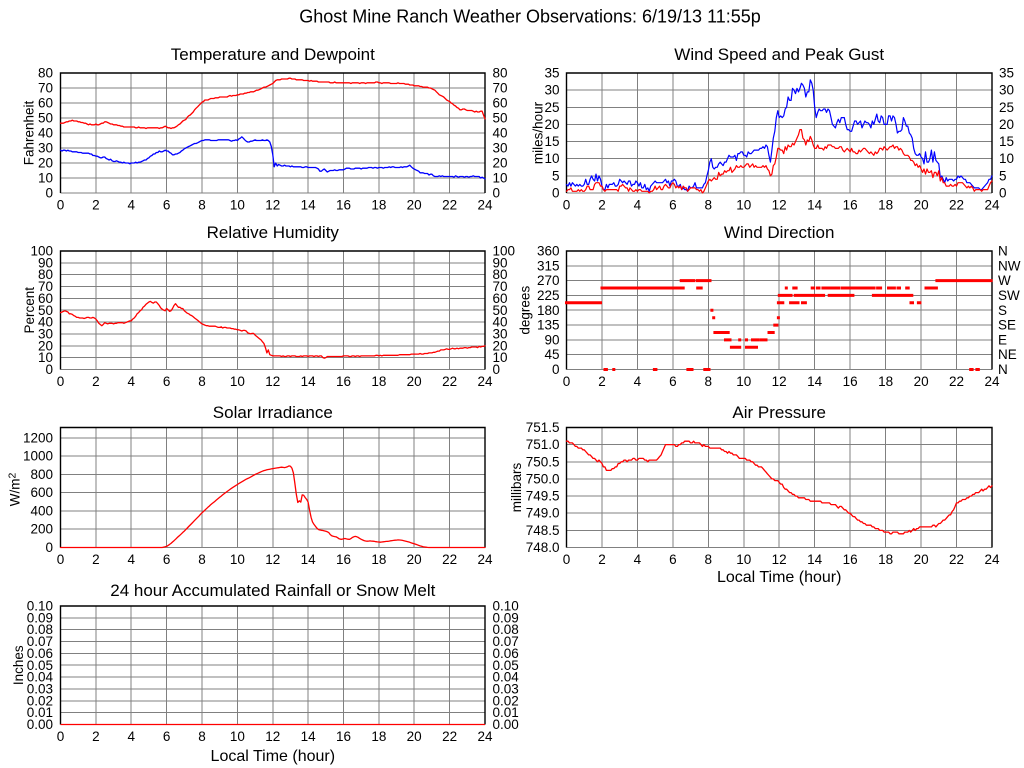 Image resolution: width=1024 pixels, height=768 pixels. What do you see at coordinates (500, 88) in the screenshot?
I see `svg-text: 70` at bounding box center [500, 88].